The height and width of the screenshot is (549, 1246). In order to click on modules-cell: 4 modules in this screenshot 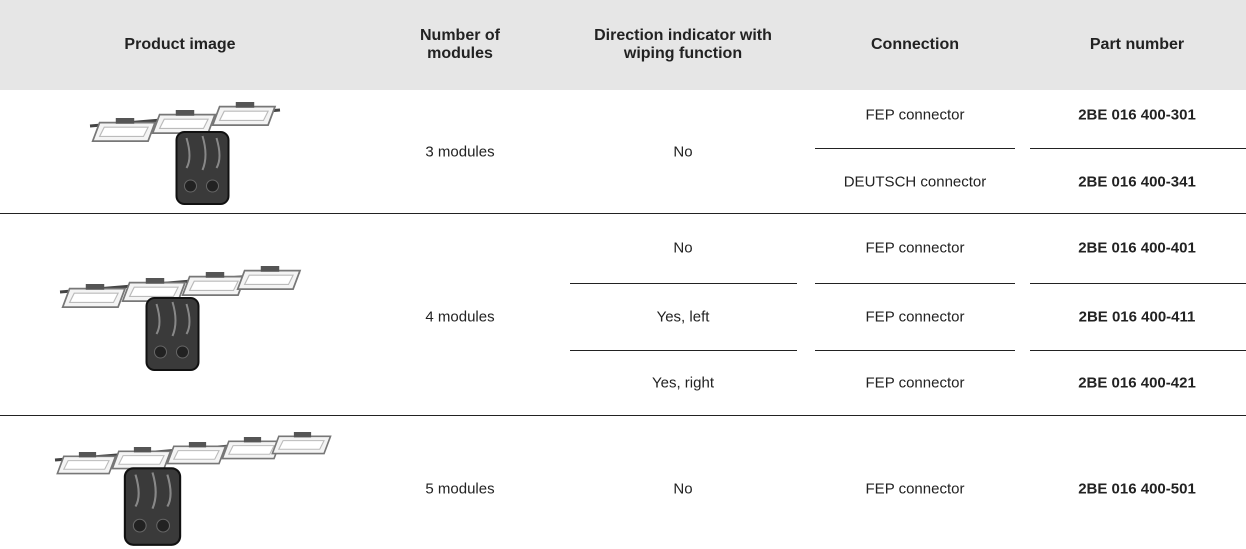, I will do `click(460, 317)`.